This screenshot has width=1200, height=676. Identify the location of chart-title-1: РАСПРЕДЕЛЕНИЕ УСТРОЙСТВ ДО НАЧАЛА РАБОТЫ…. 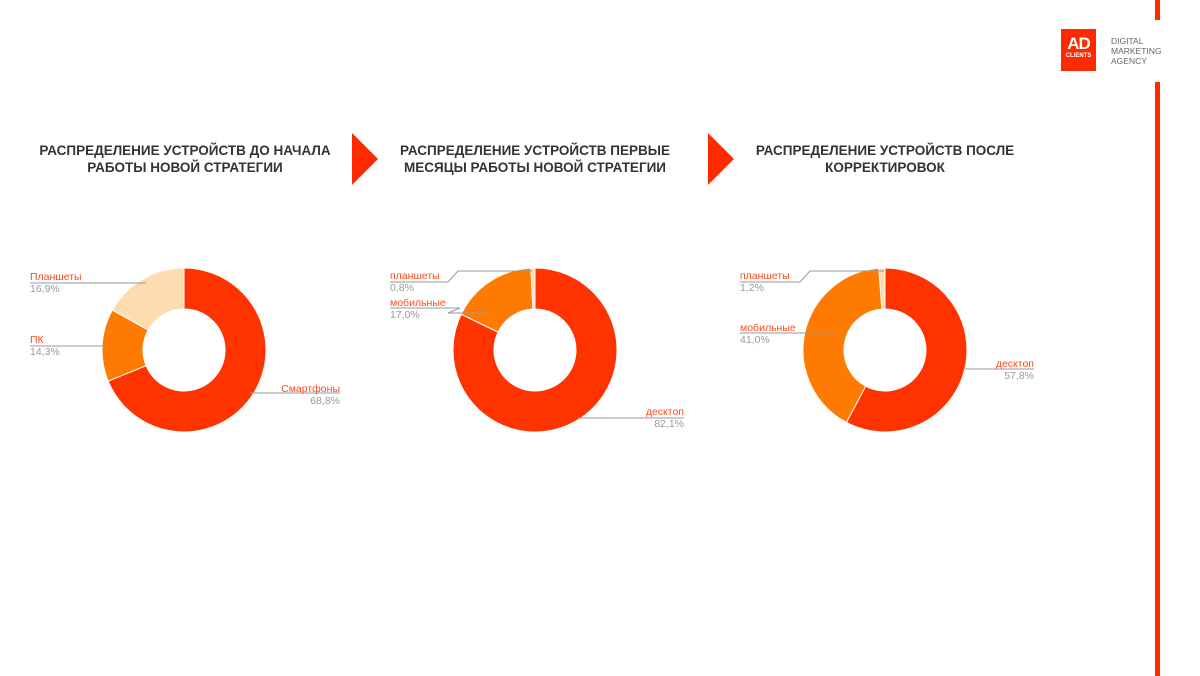
(185, 159).